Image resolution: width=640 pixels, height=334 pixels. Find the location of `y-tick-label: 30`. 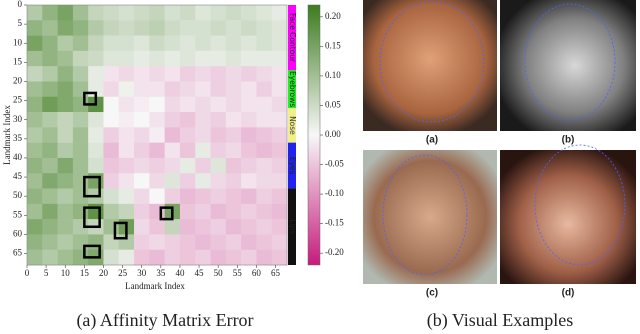

y-tick-label: 30 is located at coordinates (18, 119).